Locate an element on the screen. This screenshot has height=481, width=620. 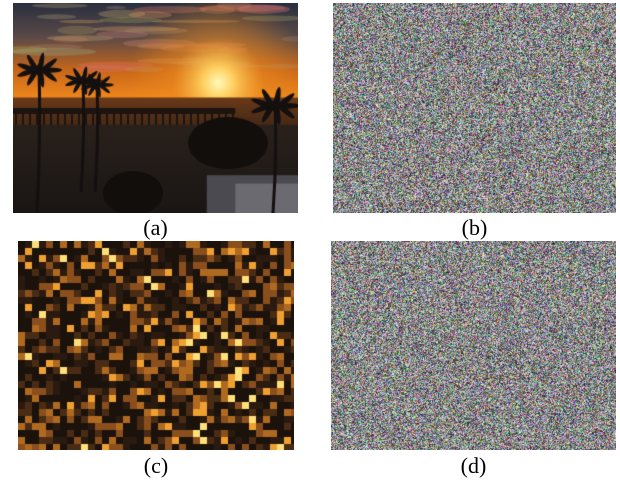
caption-d: (d) is located at coordinates (473, 465).